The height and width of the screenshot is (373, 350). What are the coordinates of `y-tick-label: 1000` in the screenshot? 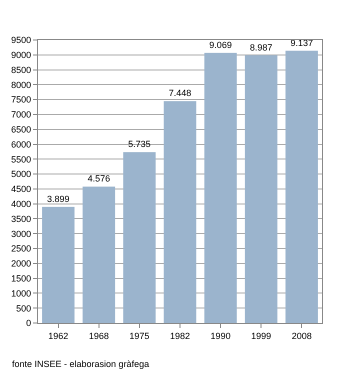 It's located at (21, 293).